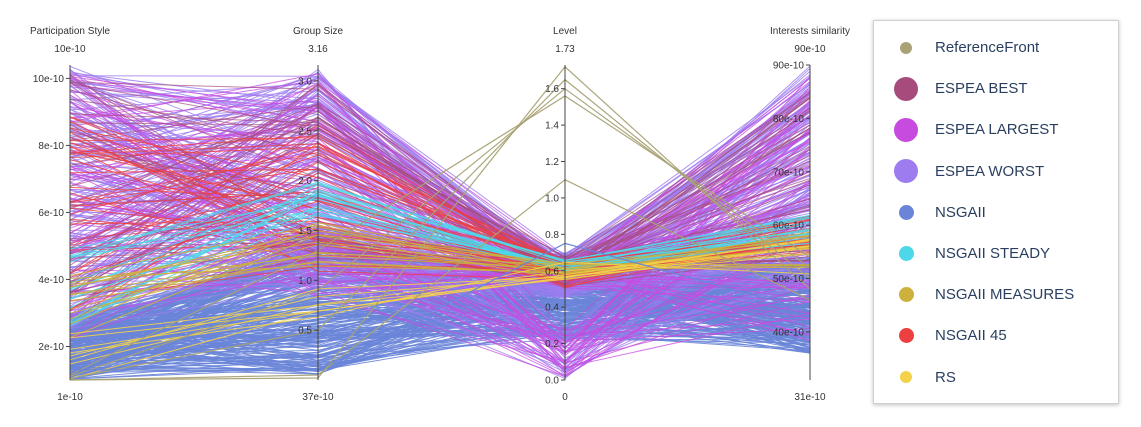  Describe the element at coordinates (789, 332) in the screenshot. I see `tick-label: 40e-10` at that location.